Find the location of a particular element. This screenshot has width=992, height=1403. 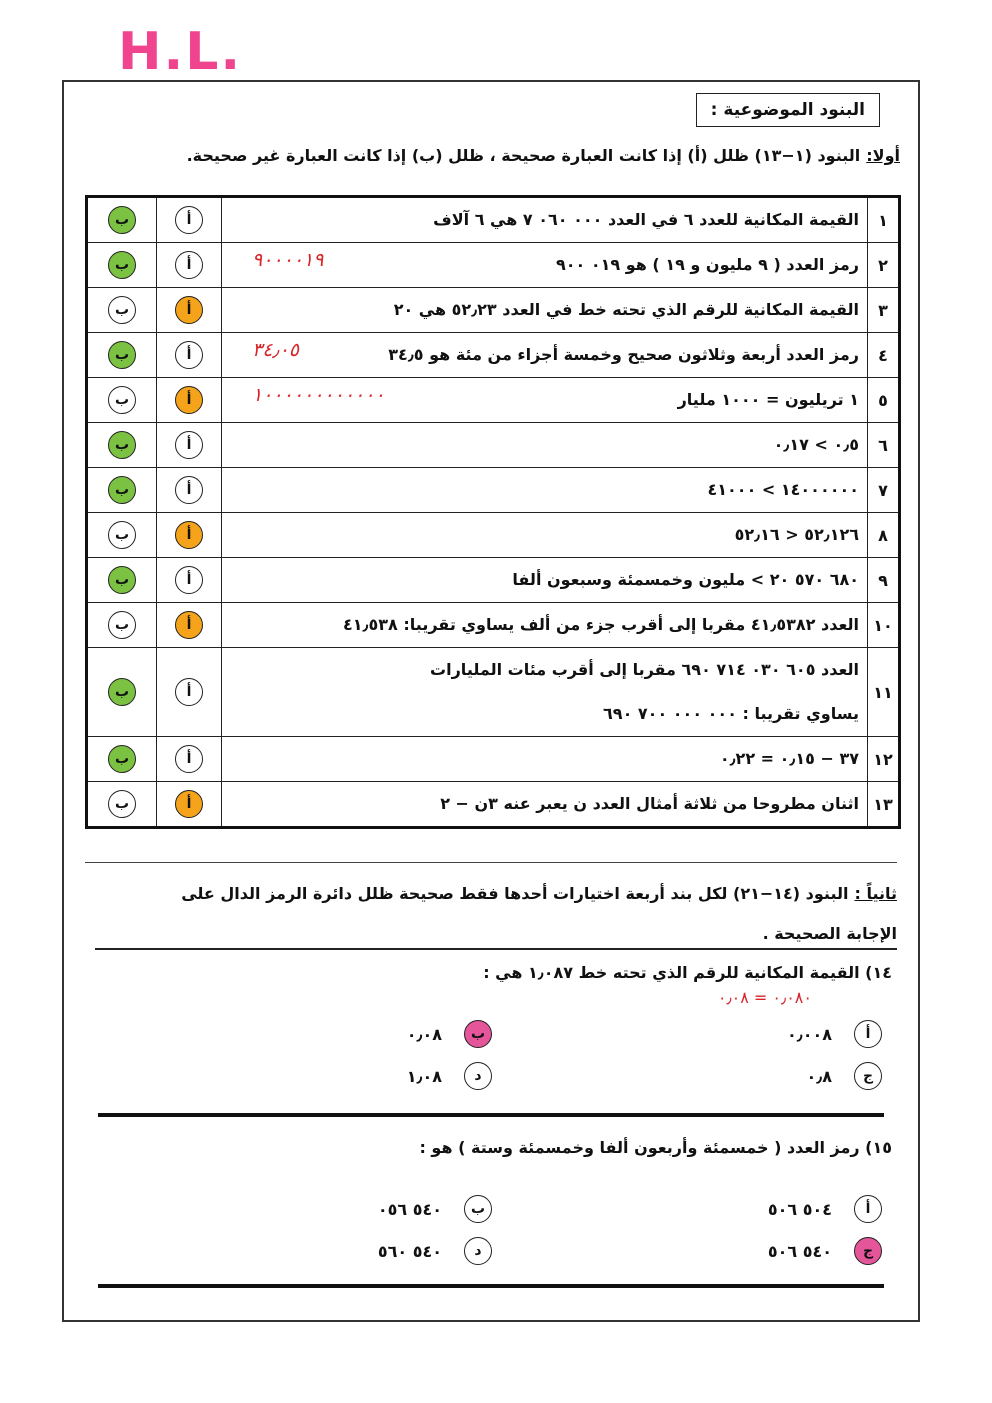

table-row: ٥ ١ تريليون = ١٠٠٠ مليار ١٠٠٠٠٠٠٠٠٠٠٠٠ أ ب is located at coordinates (493, 400).